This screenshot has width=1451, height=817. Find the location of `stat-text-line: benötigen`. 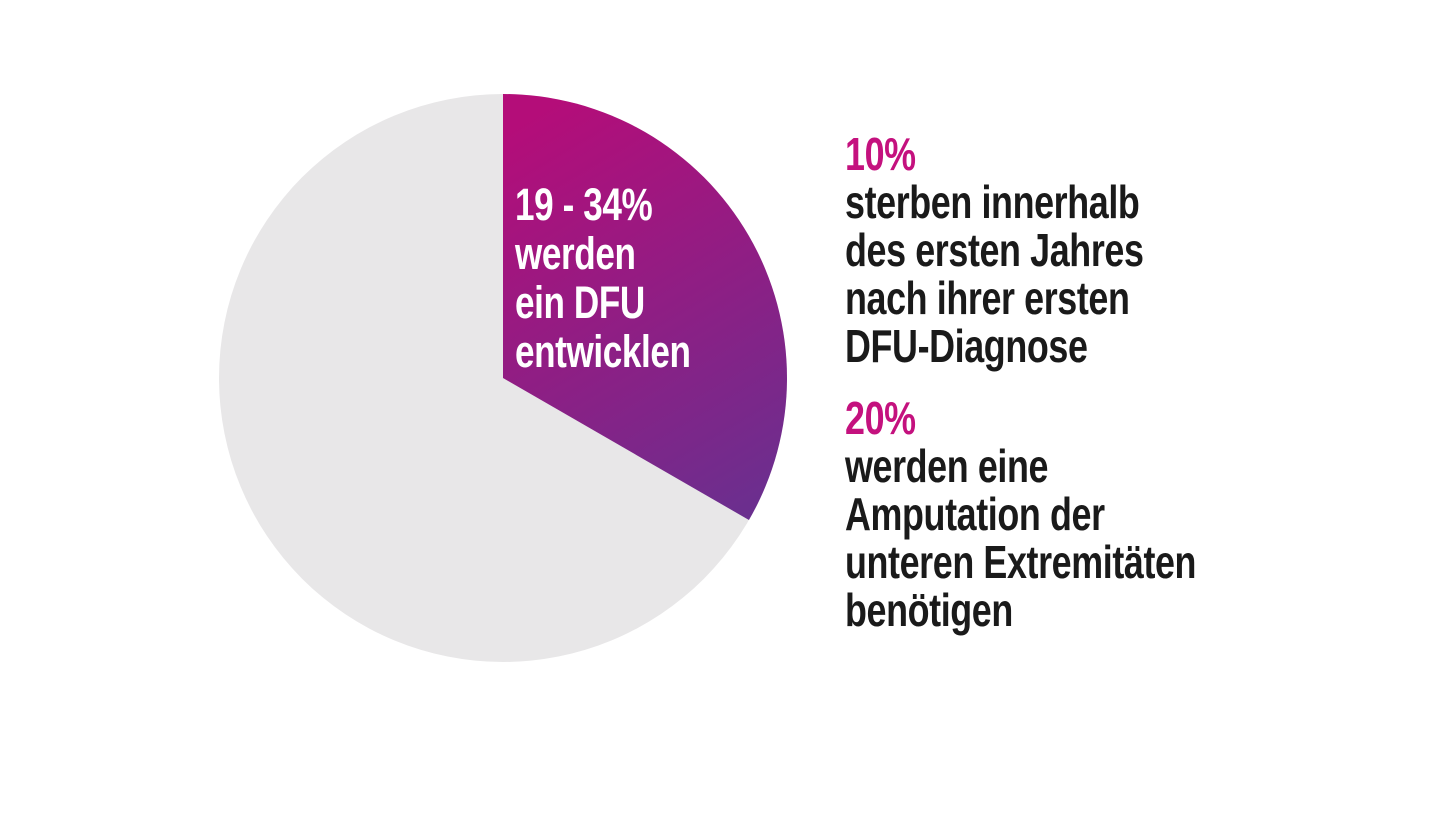

stat-text-line: benötigen is located at coordinates (929, 610).